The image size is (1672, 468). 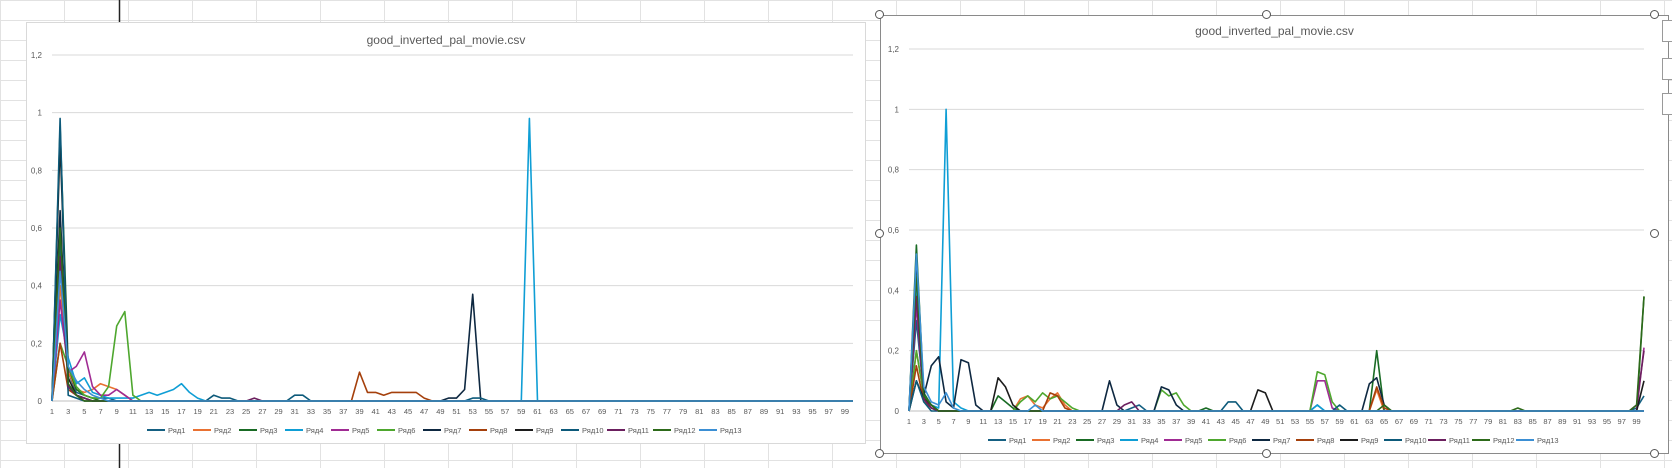 What do you see at coordinates (37, 55) in the screenshot?
I see `y-tick-label: 1,2` at bounding box center [37, 55].